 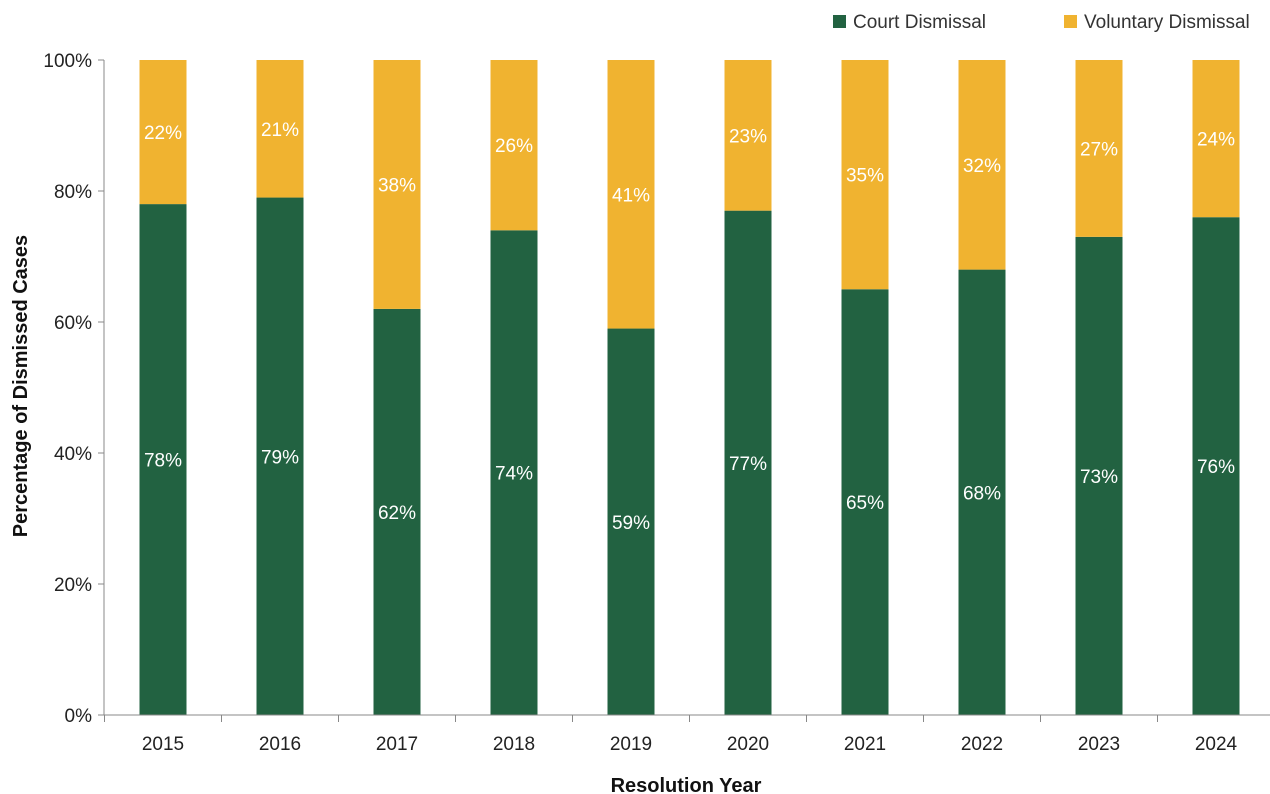 I want to click on data-label-voluntary-dismissal-2016: 21%, so click(x=280, y=130).